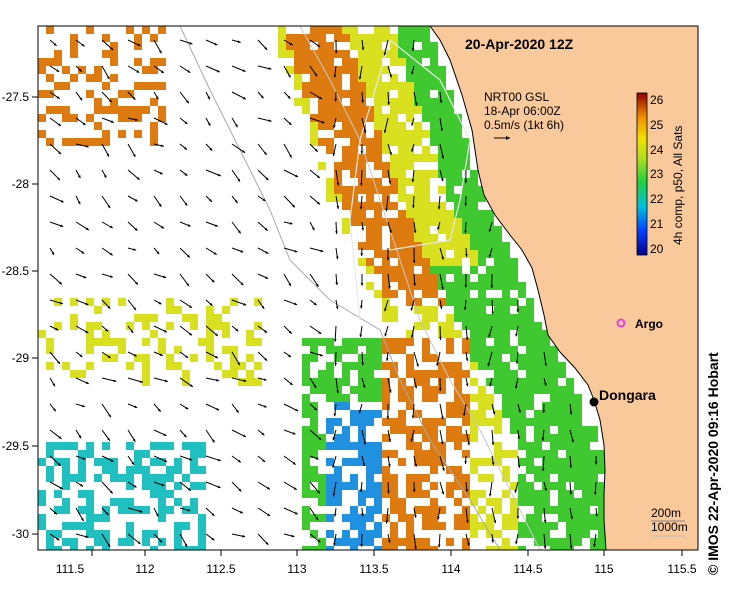 This screenshot has width=739, height=592. What do you see at coordinates (623, 397) in the screenshot?
I see `dongara-marker: Dongara` at bounding box center [623, 397].